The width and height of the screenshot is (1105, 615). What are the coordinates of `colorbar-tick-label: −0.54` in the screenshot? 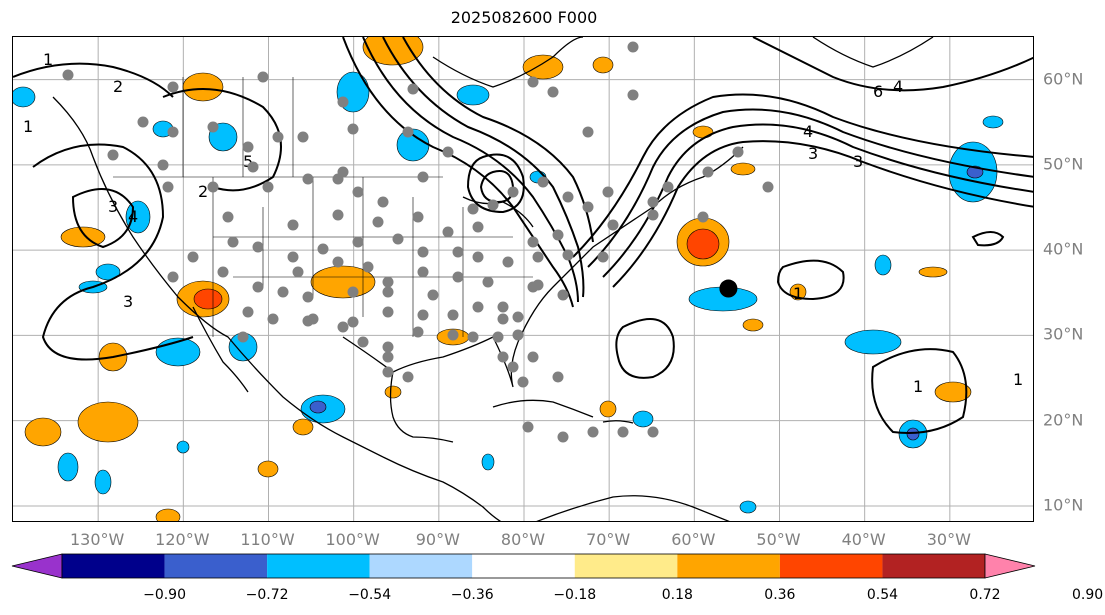 It's located at (370, 595).